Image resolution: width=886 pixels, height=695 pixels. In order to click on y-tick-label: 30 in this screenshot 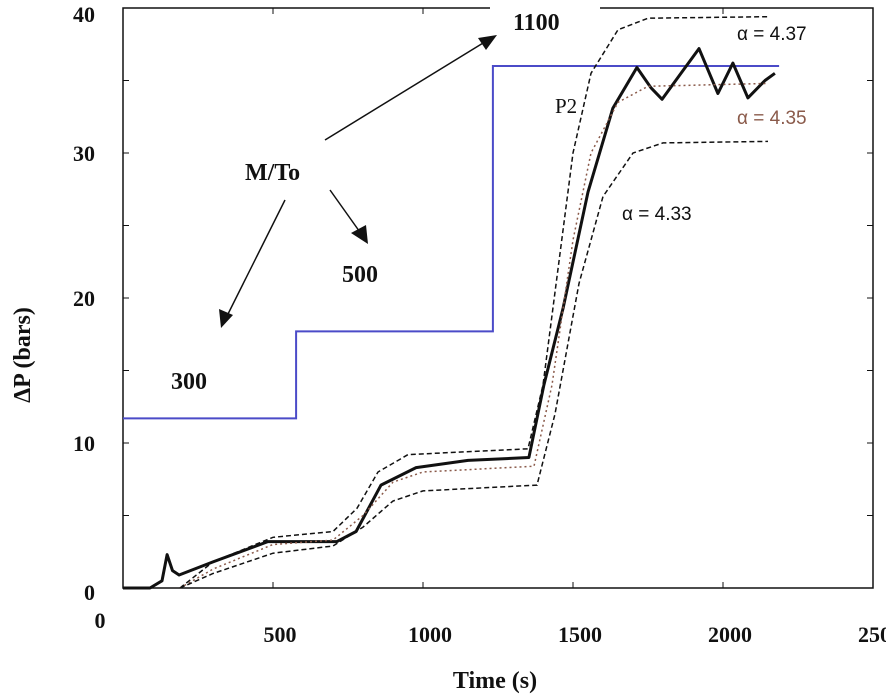, I will do `click(84, 153)`.